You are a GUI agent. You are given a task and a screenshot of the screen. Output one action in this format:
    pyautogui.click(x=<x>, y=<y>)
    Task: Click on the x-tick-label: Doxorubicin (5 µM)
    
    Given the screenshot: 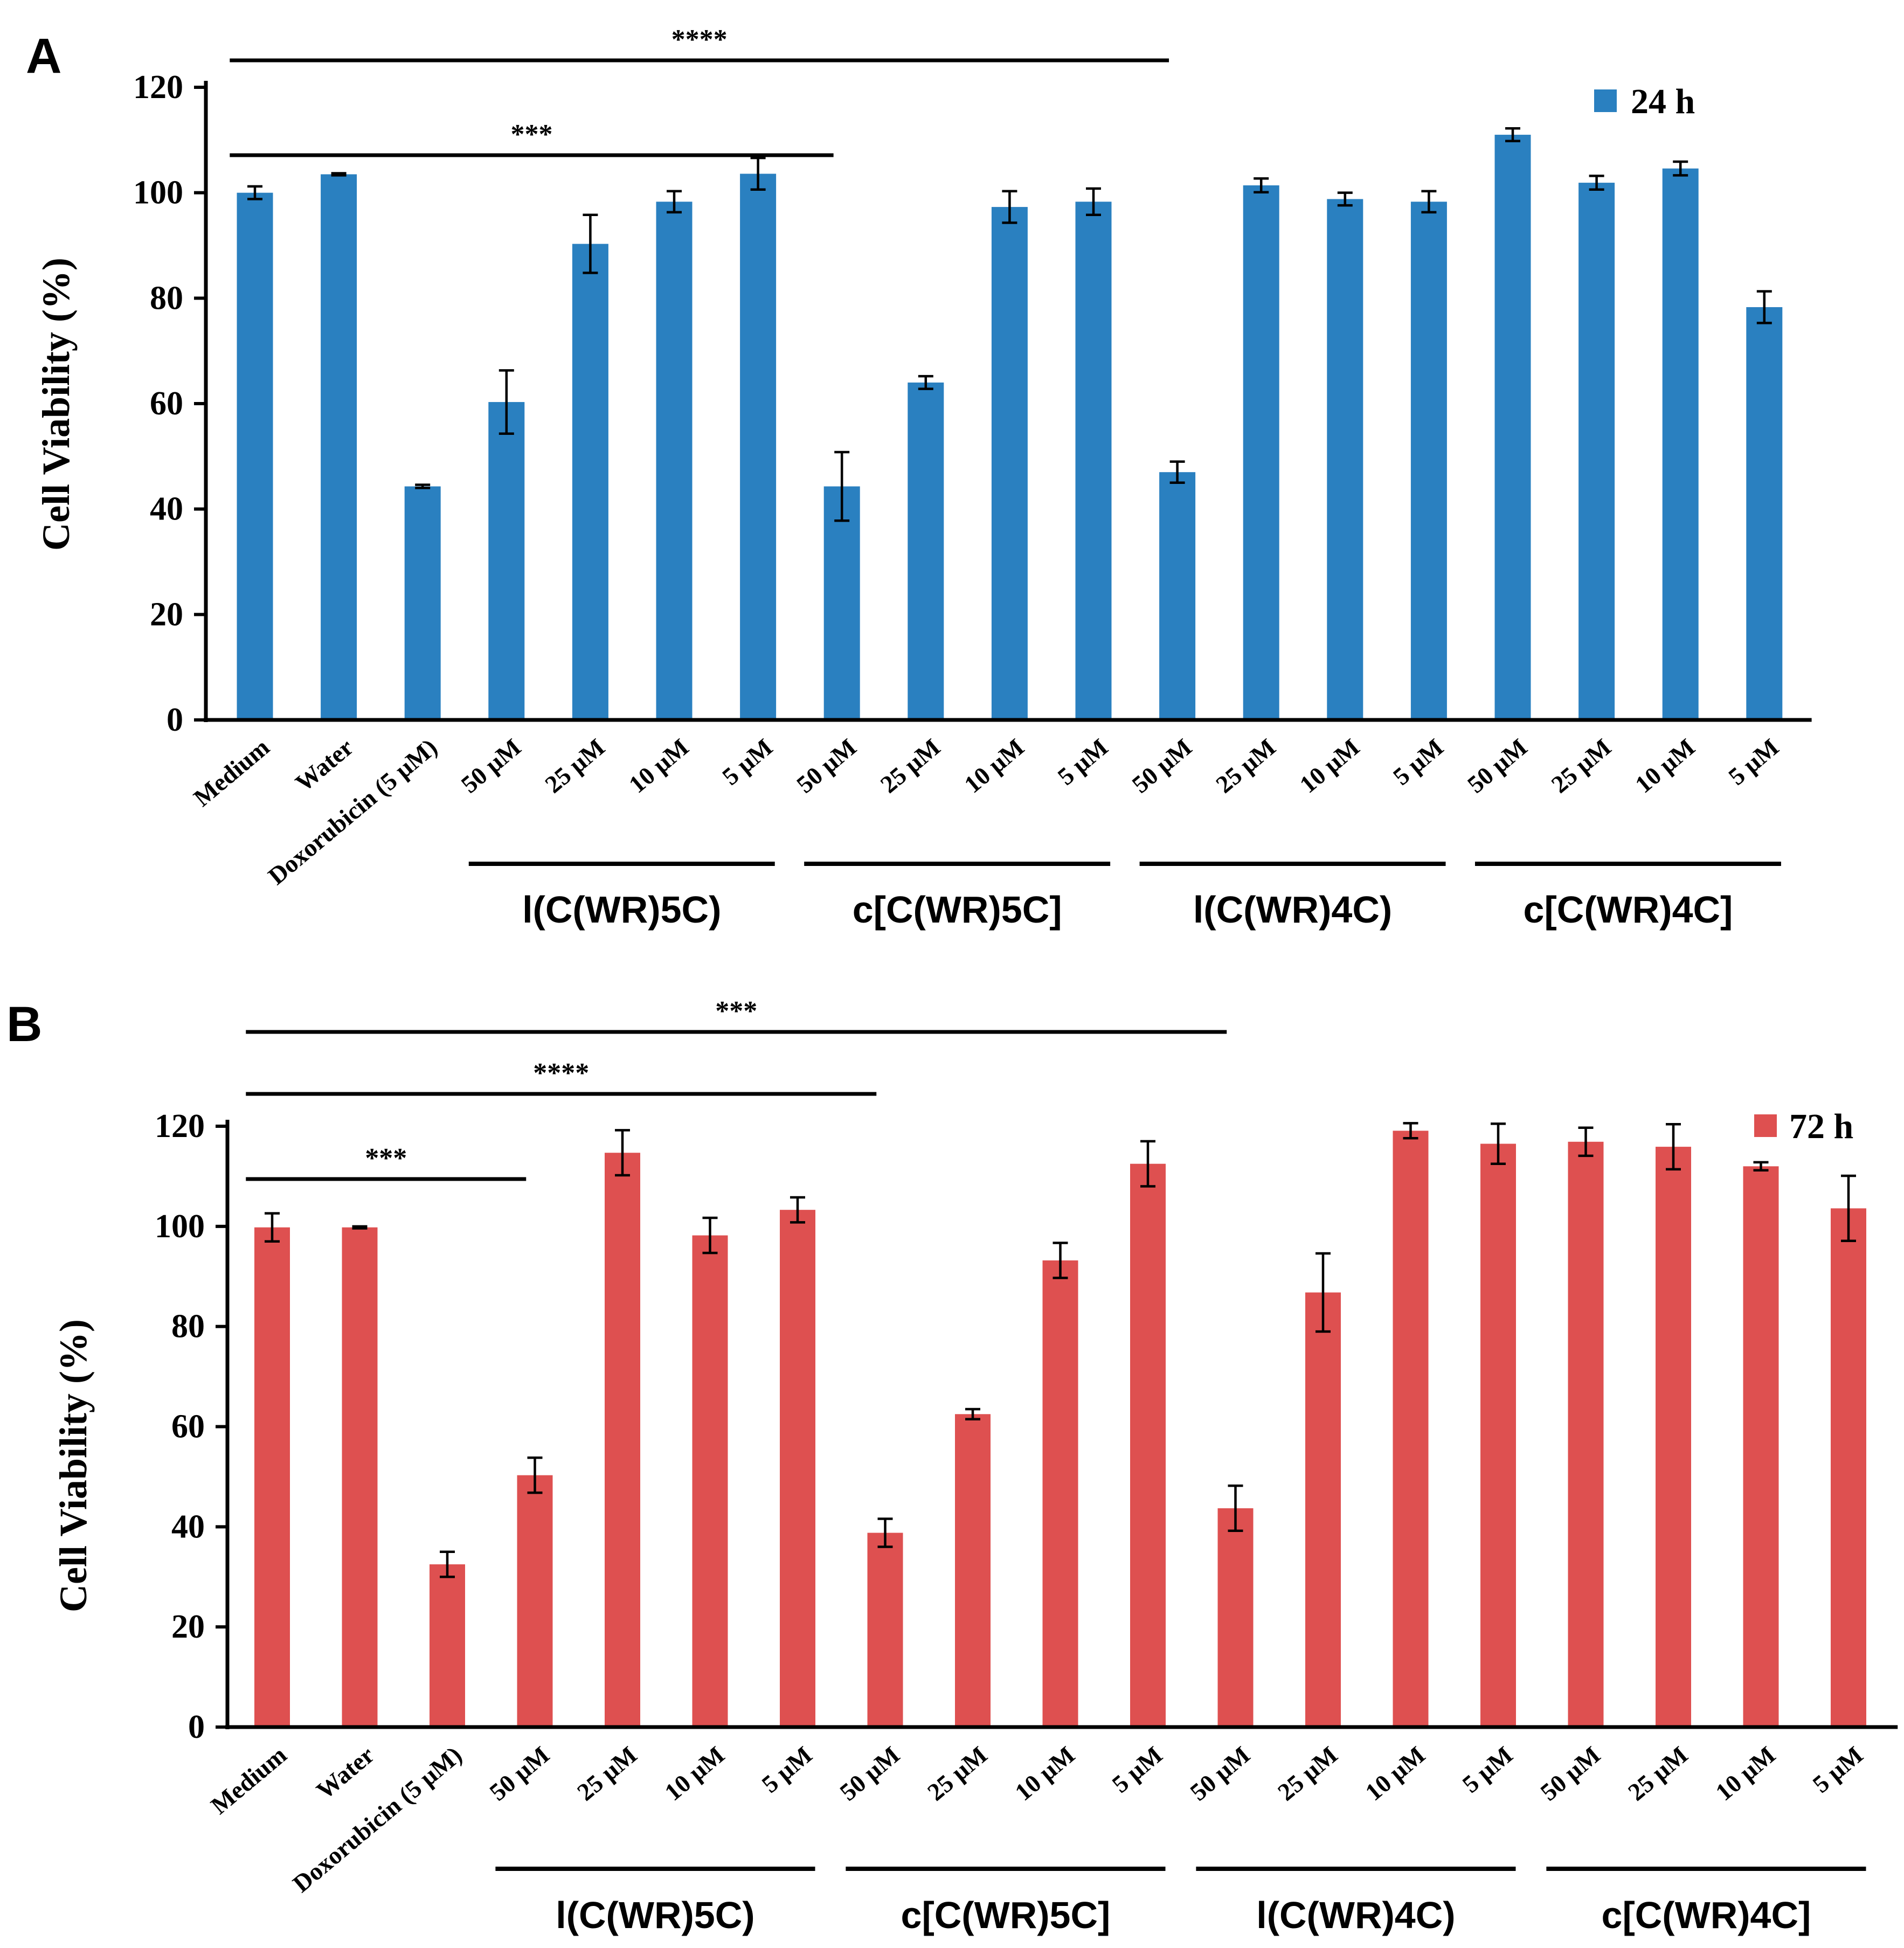 What is the action you would take?
    pyautogui.click(x=377, y=1819)
    